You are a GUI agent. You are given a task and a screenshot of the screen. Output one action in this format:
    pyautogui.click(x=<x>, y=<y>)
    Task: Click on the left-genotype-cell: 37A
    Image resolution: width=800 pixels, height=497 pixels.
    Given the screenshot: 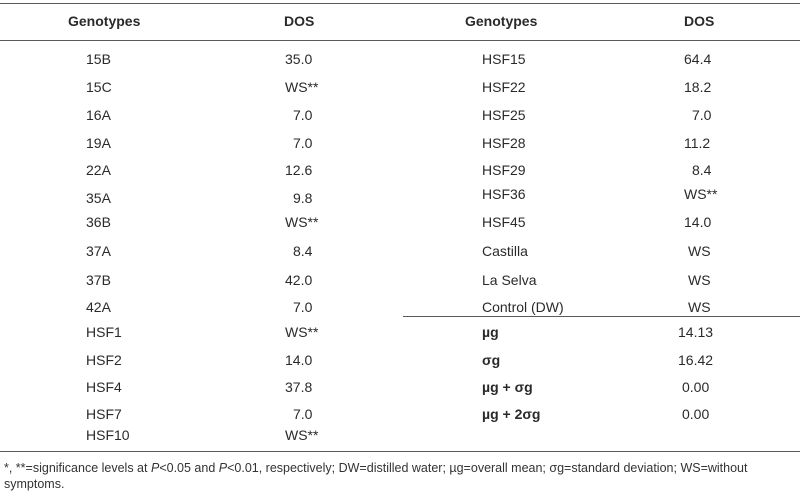 What is the action you would take?
    pyautogui.click(x=98, y=251)
    